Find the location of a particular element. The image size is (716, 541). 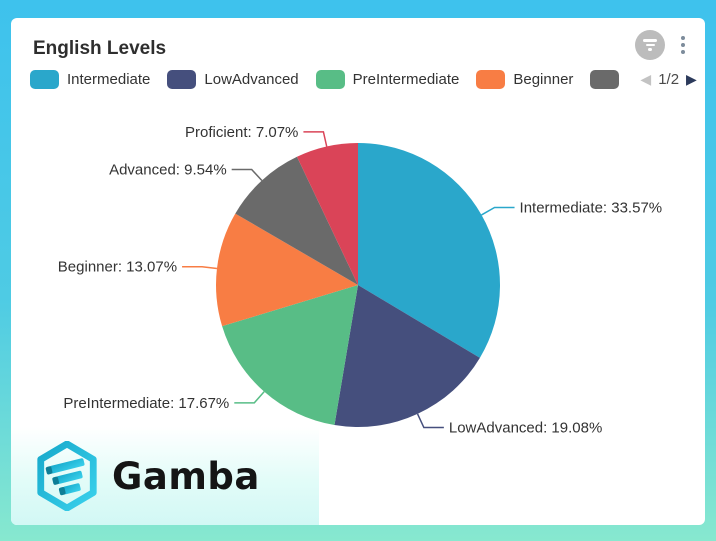

kebab-menu-button is located at coordinates (683, 45).